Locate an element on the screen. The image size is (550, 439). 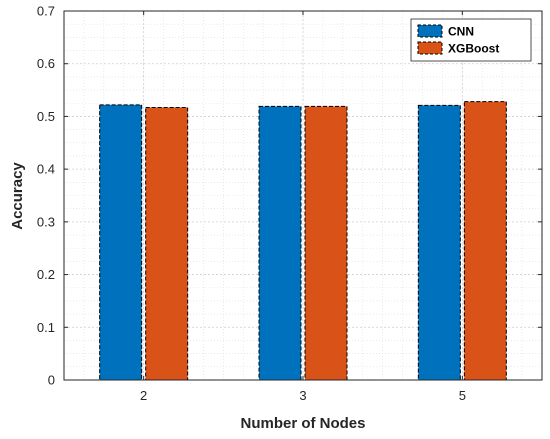
y-tick-label: 0.2 is located at coordinates (46, 274).